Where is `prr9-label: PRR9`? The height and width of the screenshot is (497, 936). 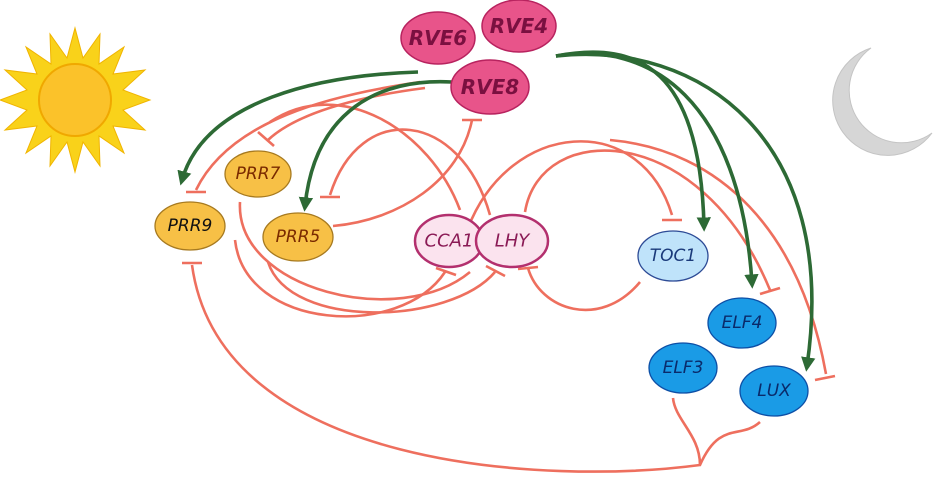
prr9-label: PRR9 is located at coordinates (190, 226).